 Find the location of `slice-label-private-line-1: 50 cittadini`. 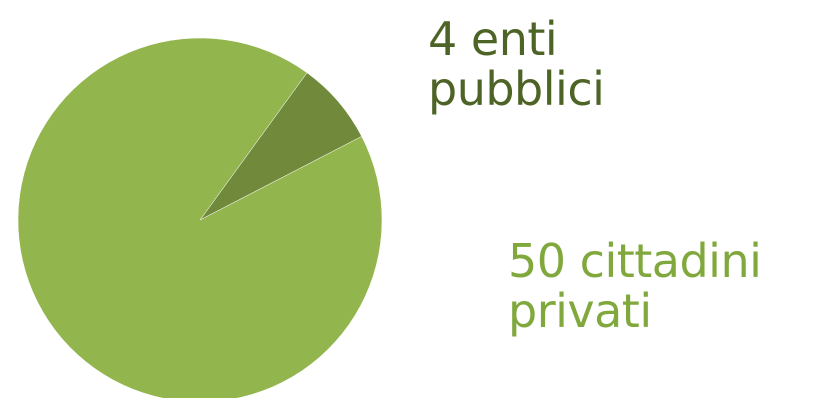

slice-label-private-line-1: 50 cittadini is located at coordinates (635, 261).